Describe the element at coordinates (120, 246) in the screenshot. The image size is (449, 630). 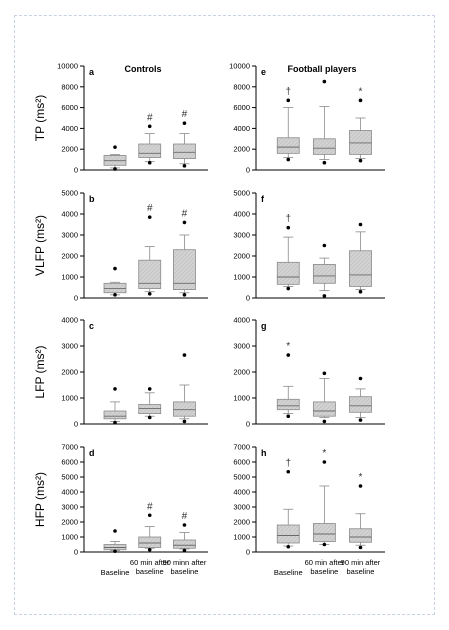
I see `panel-b: 0 1000 2000 3000 4000 5000 b VLFP (ms²) # #` at that location.